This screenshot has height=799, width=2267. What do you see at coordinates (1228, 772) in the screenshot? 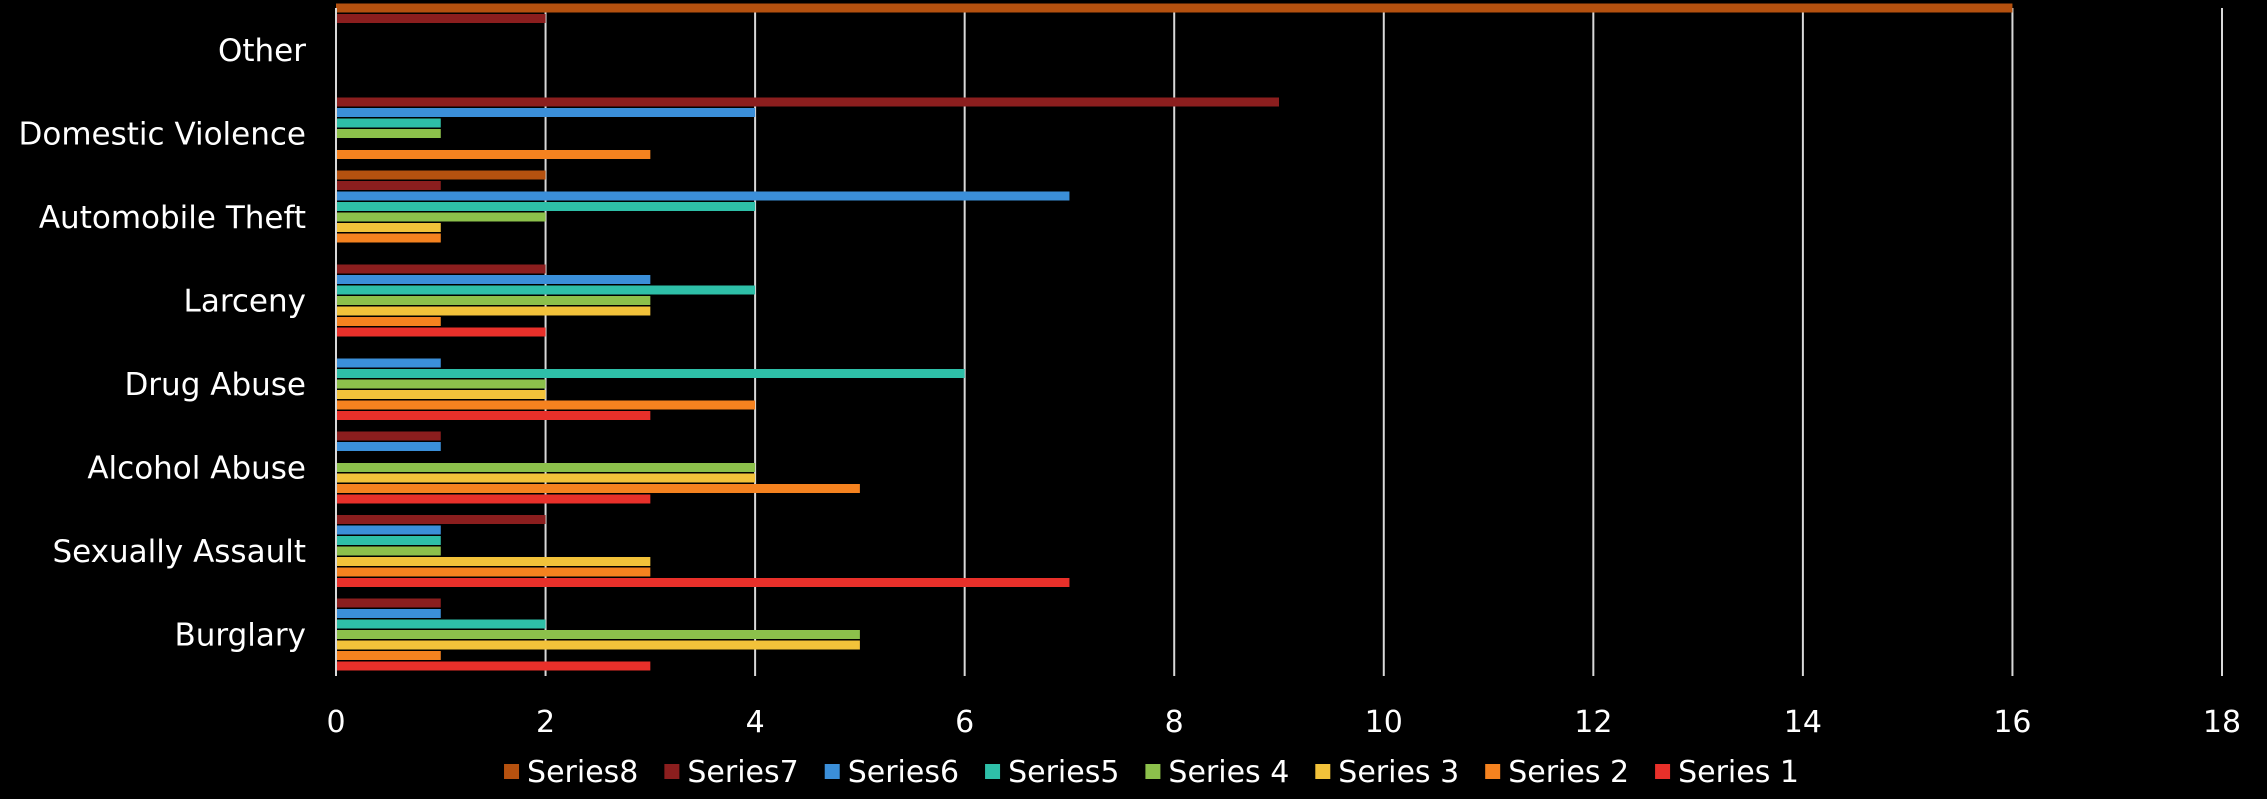
I see `legend-label: Series 4` at bounding box center [1228, 772].